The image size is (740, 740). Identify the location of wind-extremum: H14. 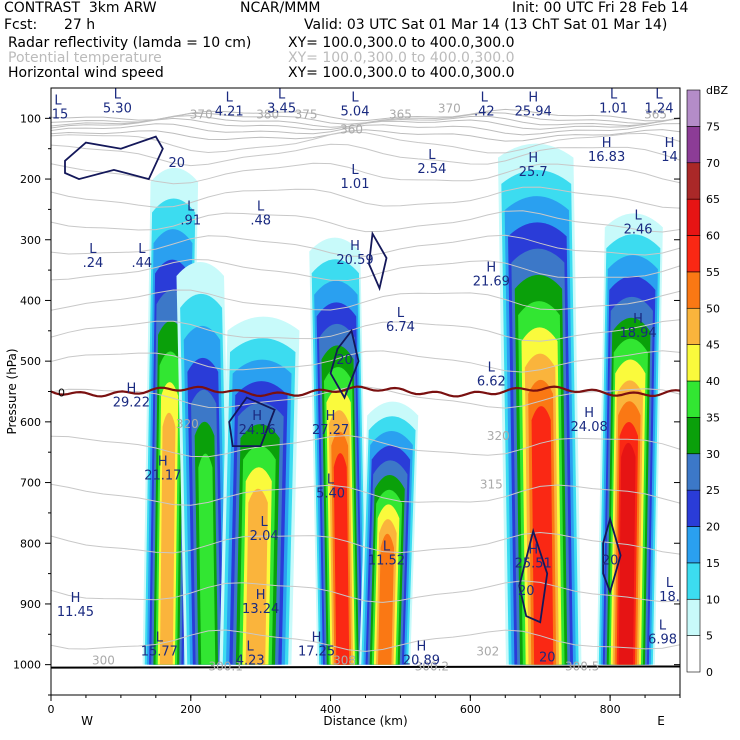
(669, 150).